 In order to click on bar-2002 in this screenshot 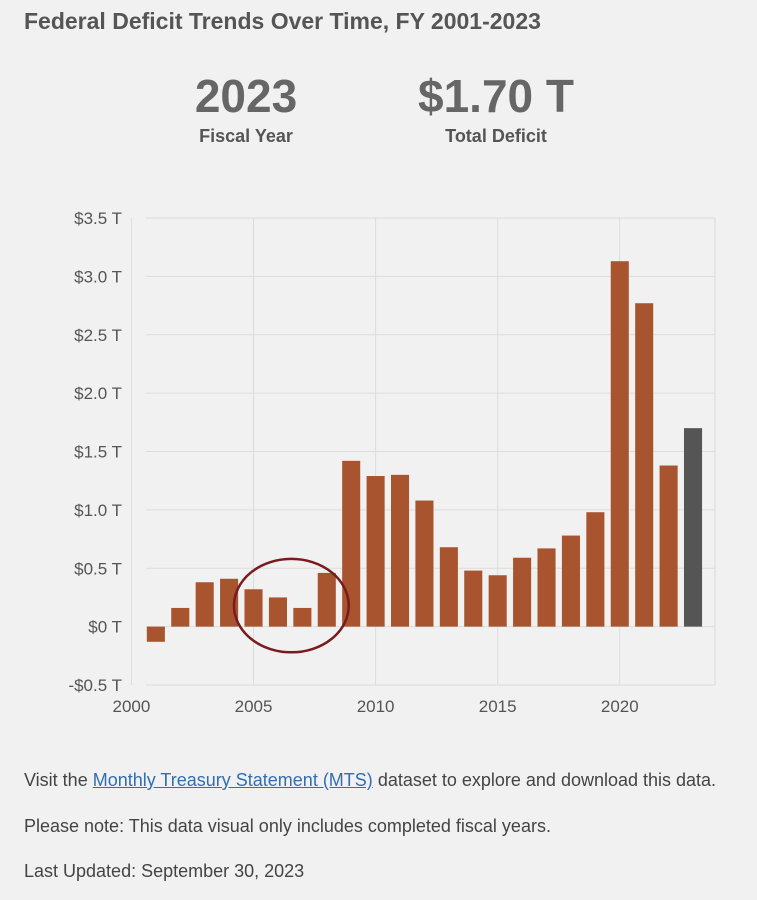, I will do `click(180, 617)`.